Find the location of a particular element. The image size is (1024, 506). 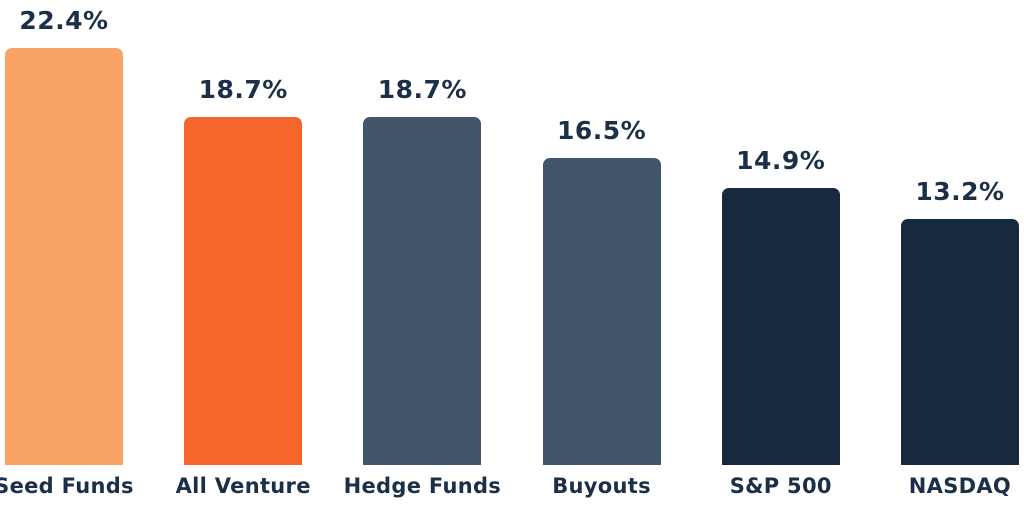

bar-value-label: 13.2% is located at coordinates (960, 191).